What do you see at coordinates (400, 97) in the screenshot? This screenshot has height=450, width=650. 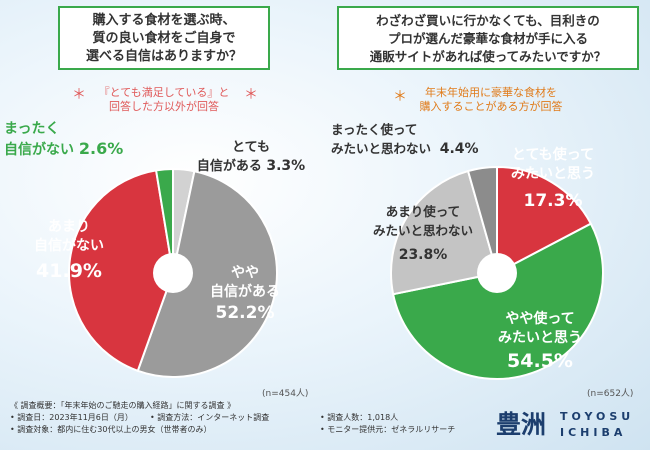 I see `right-note-star-left: ＊` at bounding box center [400, 97].